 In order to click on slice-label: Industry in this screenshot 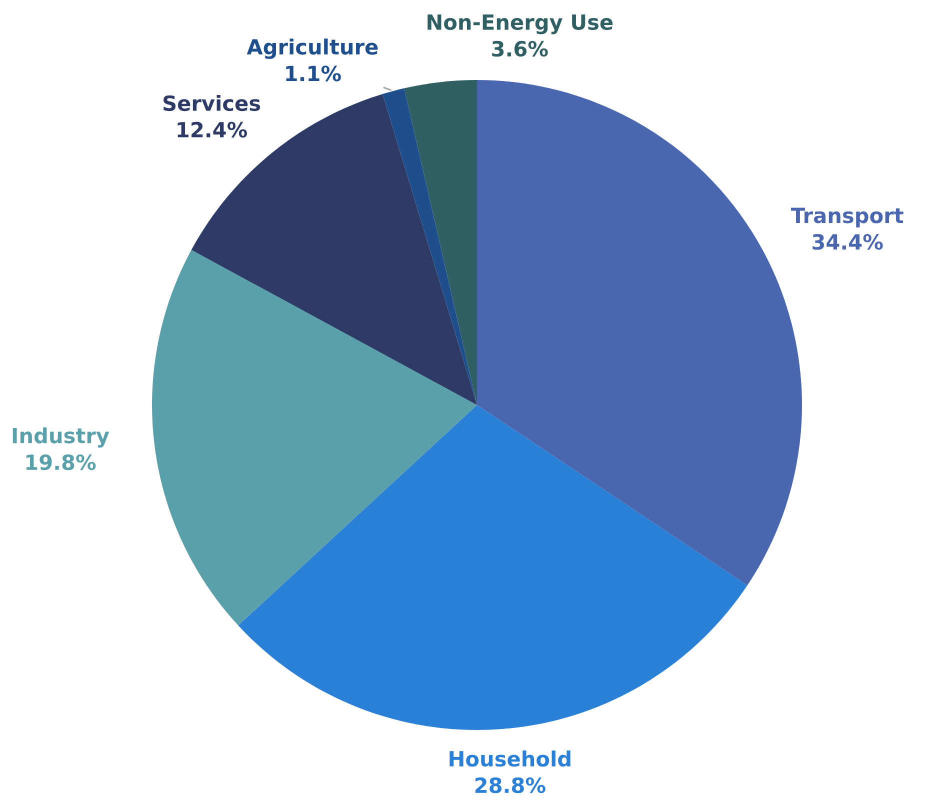, I will do `click(61, 437)`.